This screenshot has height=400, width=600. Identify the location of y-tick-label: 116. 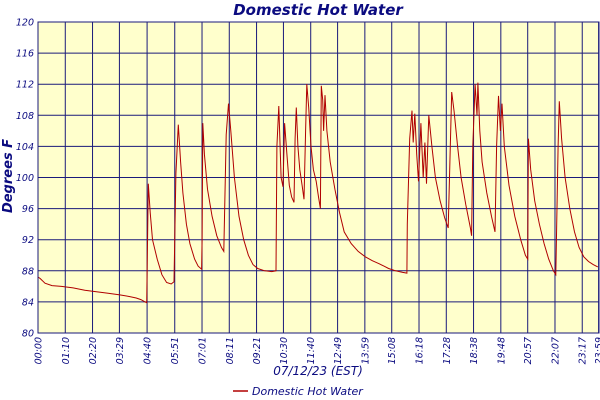
(25, 54).